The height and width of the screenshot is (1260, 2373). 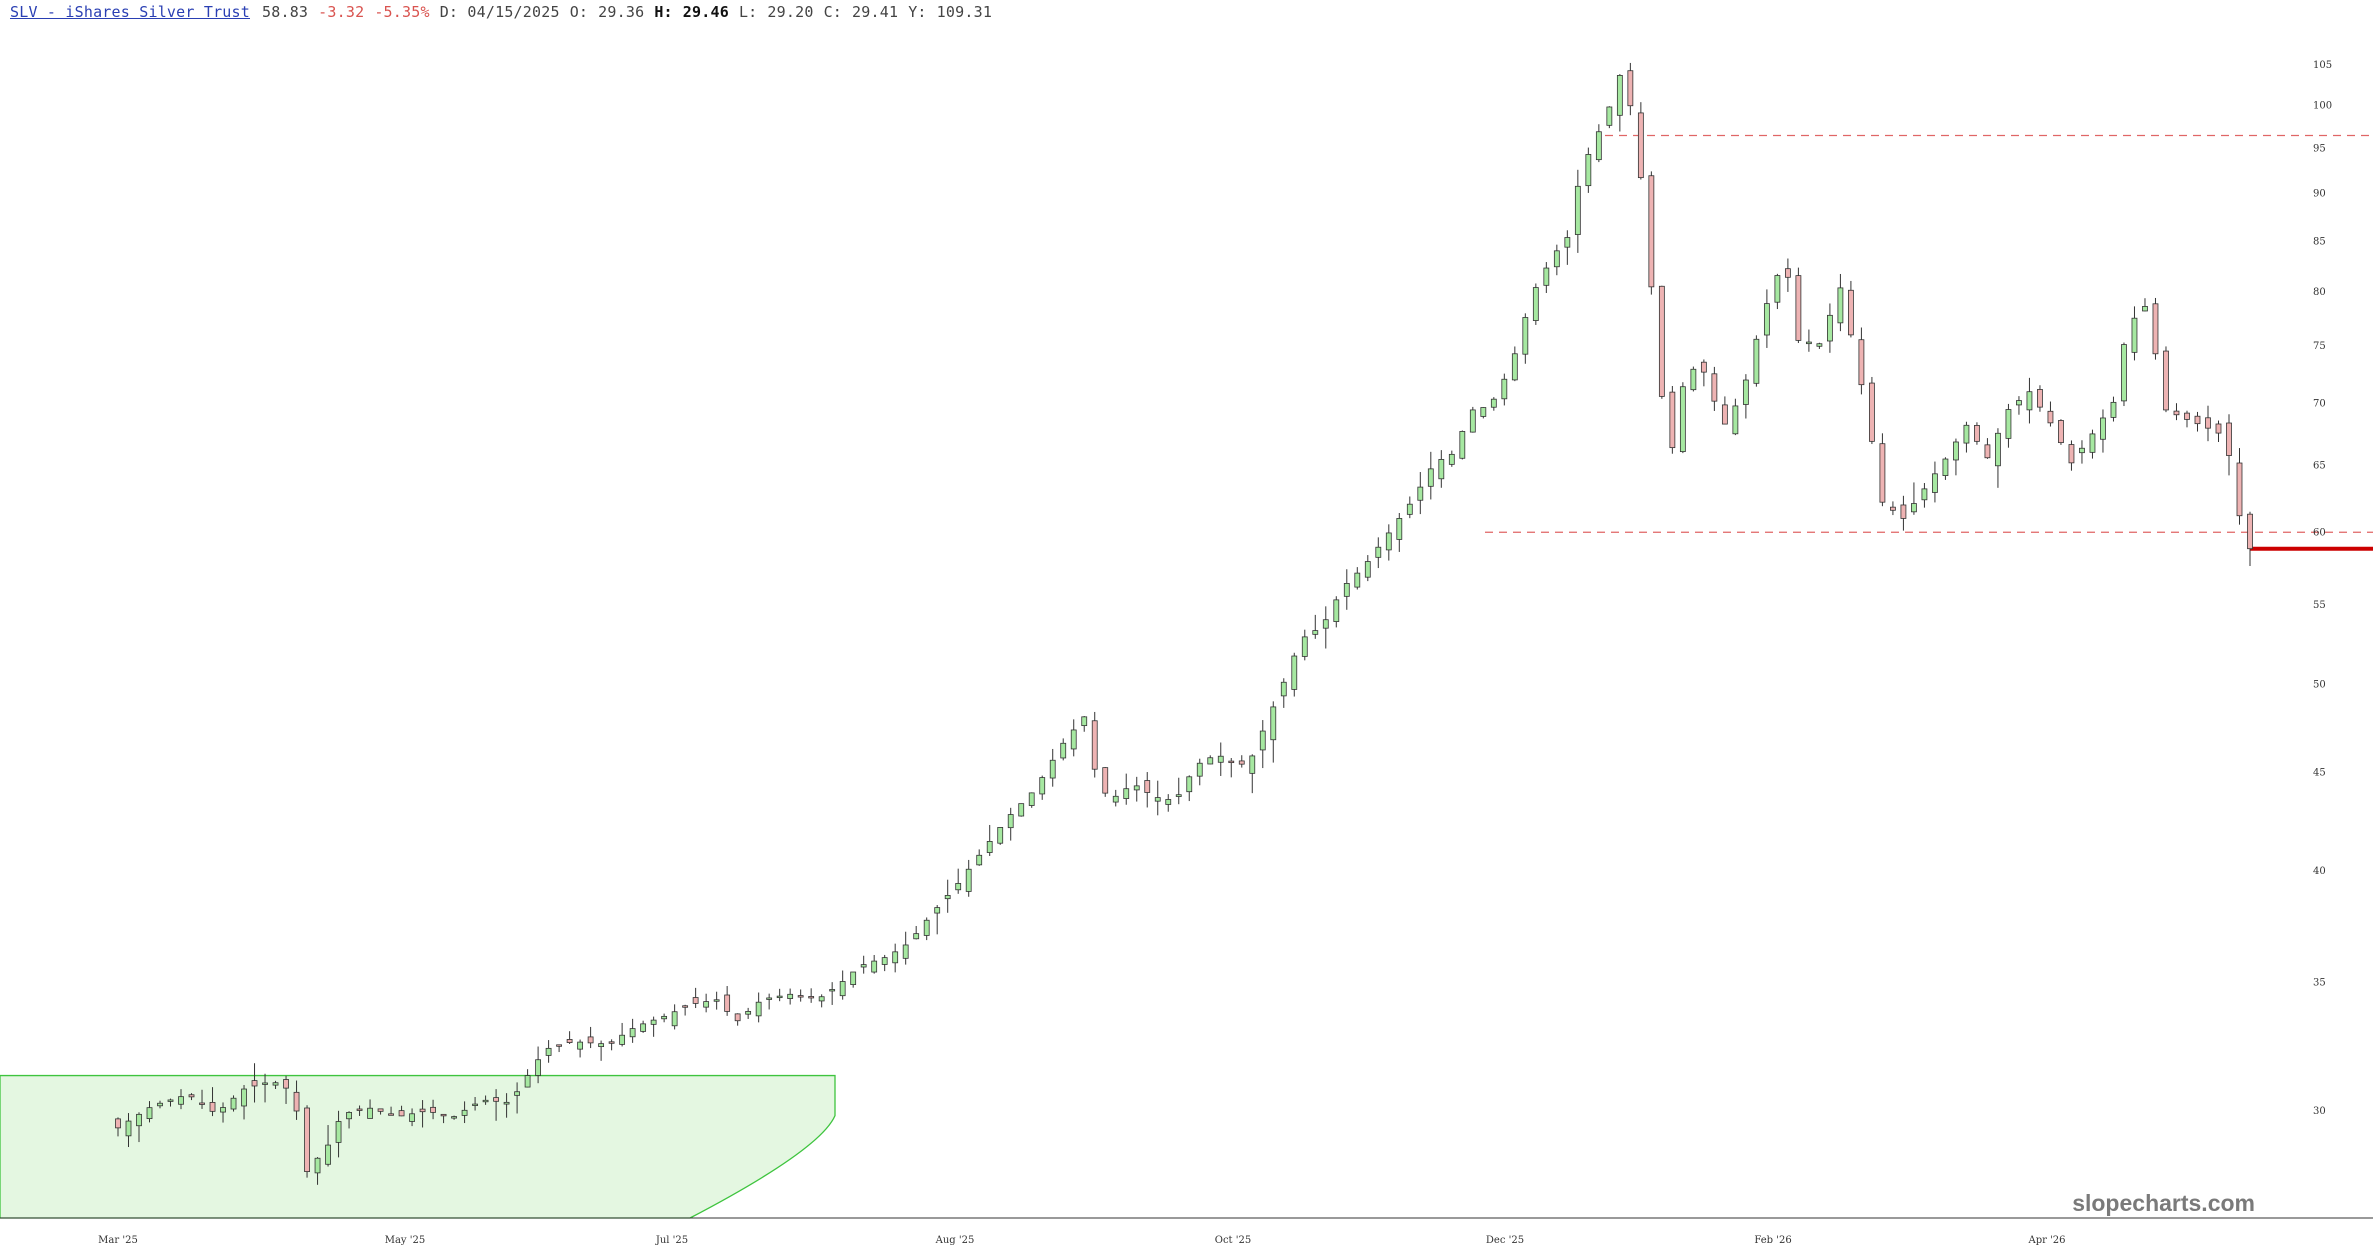 What do you see at coordinates (2319, 346) in the screenshot?
I see `y-tick-label: 75` at bounding box center [2319, 346].